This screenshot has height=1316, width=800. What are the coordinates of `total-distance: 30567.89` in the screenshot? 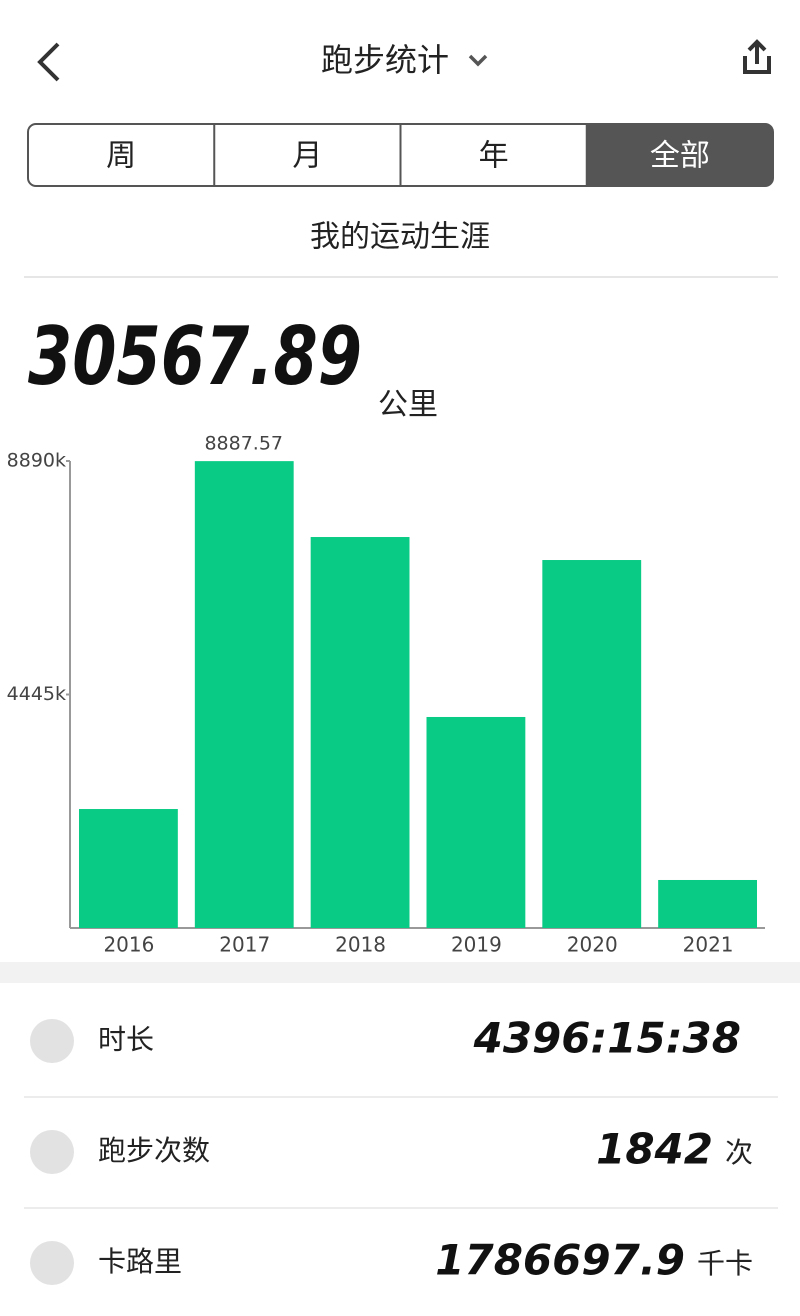 It's located at (195, 356).